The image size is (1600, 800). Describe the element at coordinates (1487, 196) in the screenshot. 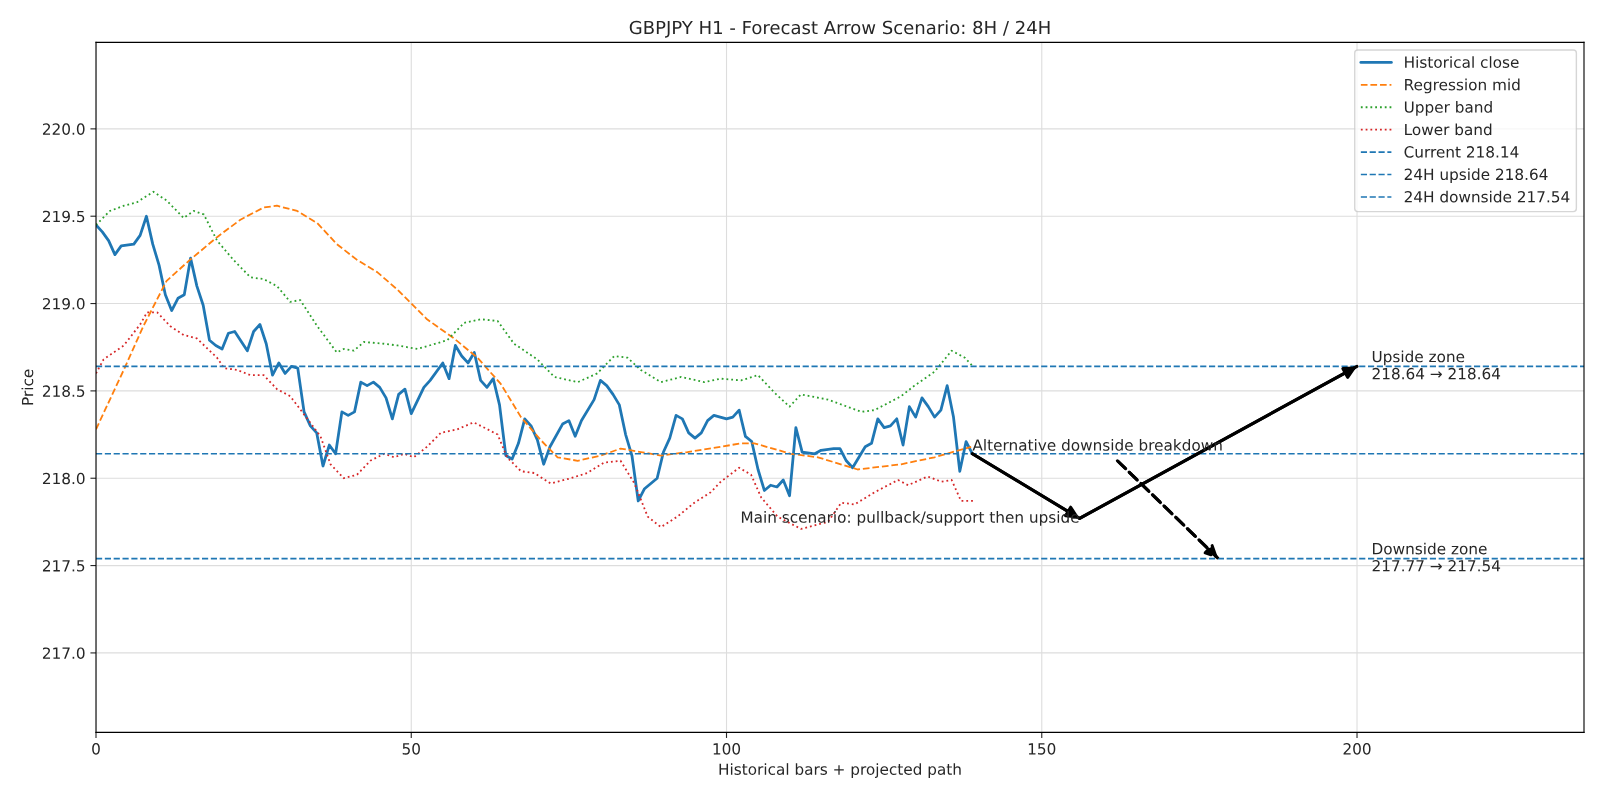

I see `legend-label: 24H downside 217.54` at that location.